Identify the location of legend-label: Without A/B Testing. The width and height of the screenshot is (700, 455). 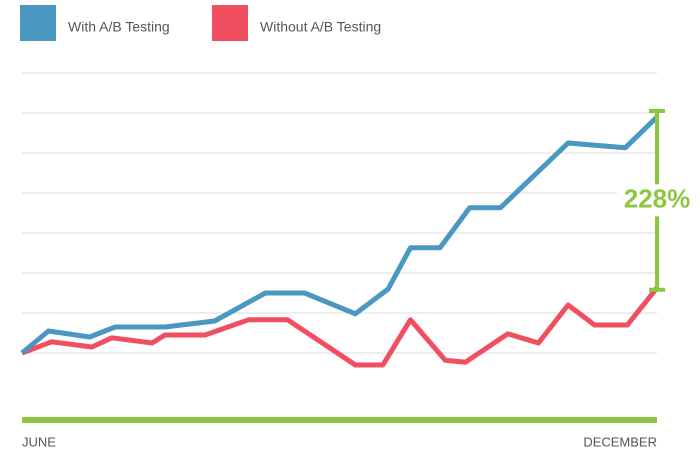
(320, 27).